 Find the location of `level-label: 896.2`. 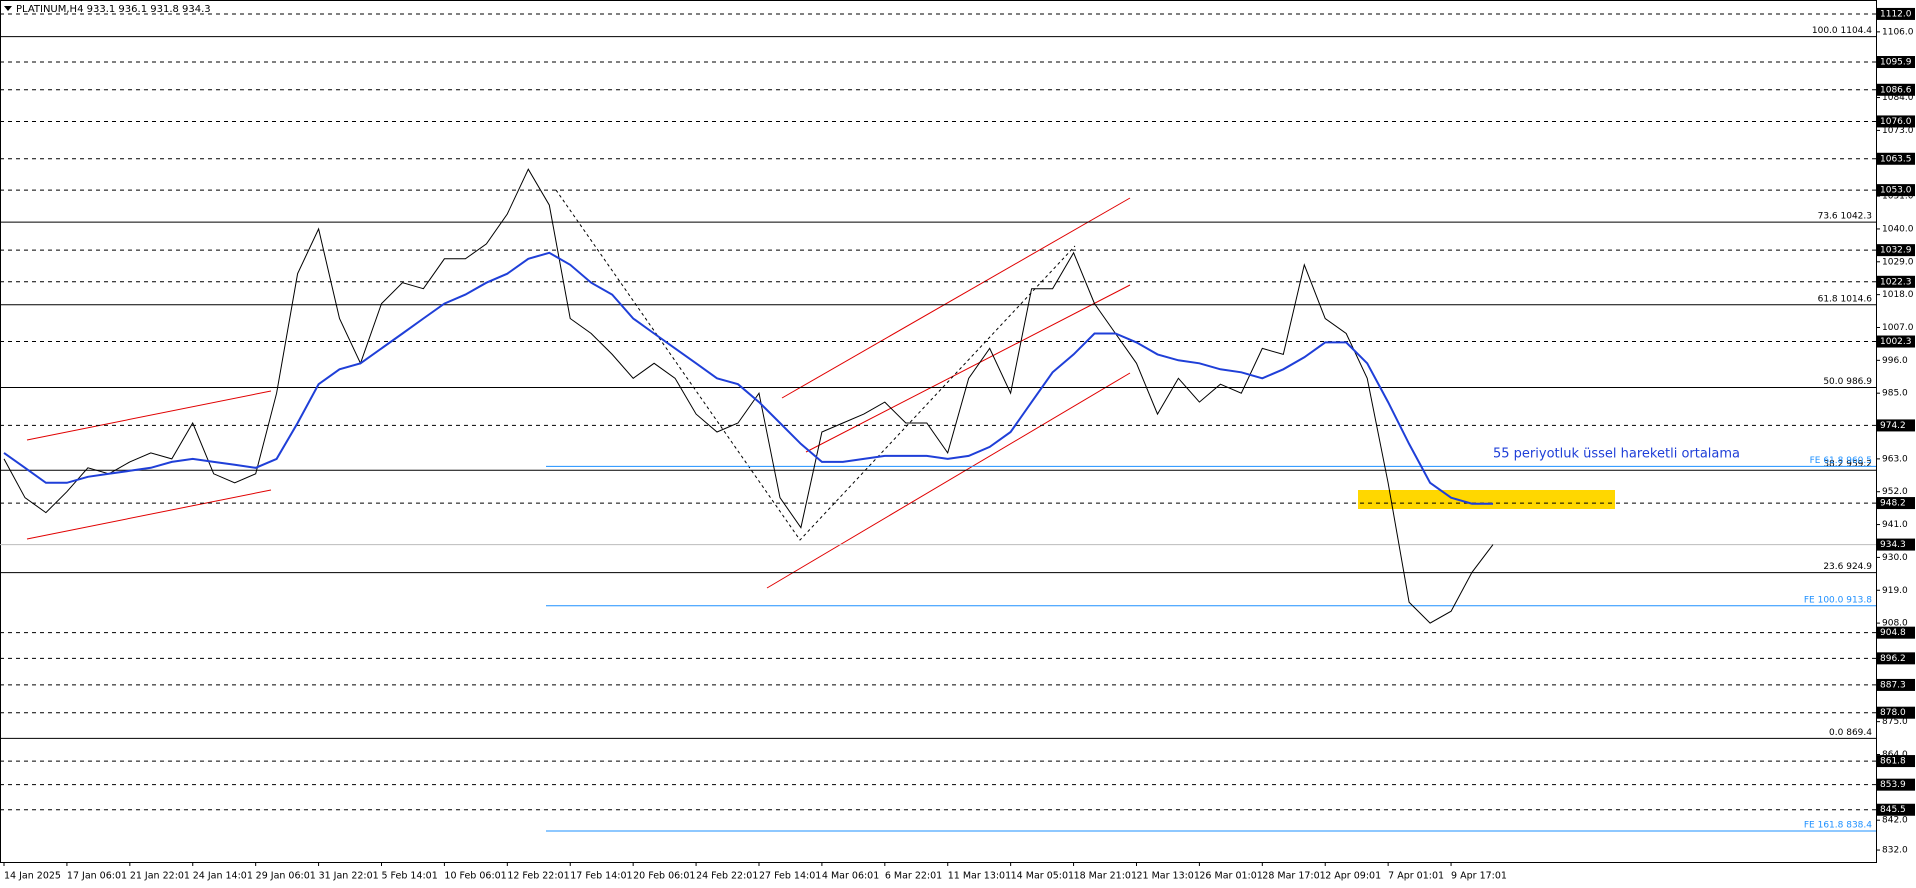

level-label: 896.2 is located at coordinates (1893, 659).